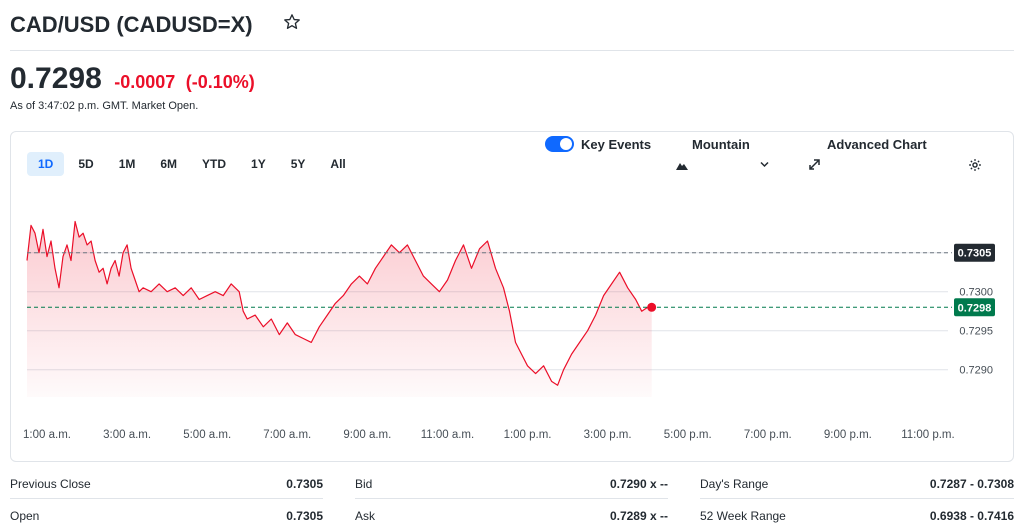  What do you see at coordinates (220, 82) in the screenshot?
I see `price-change-percent: (-0.10%)` at bounding box center [220, 82].